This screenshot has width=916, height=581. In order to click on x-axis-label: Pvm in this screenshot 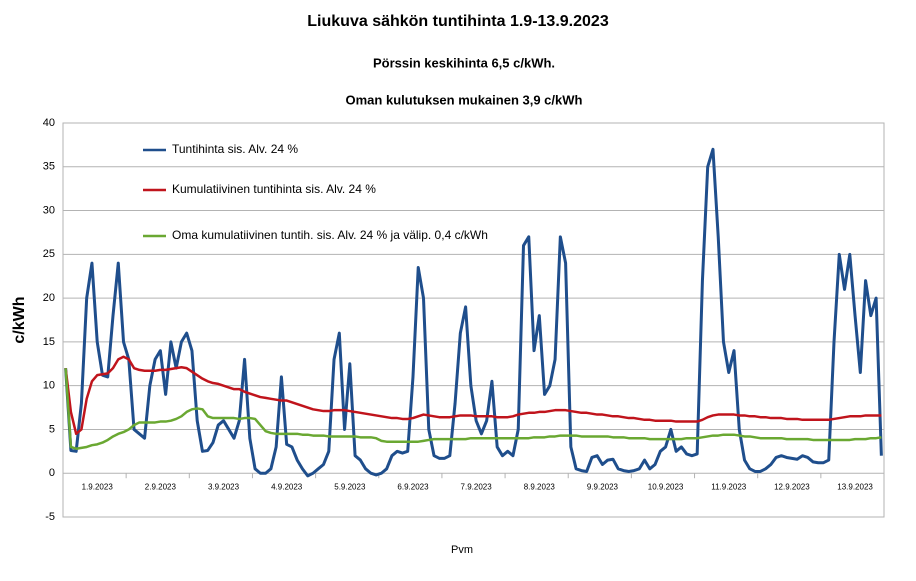, I will do `click(462, 550)`.